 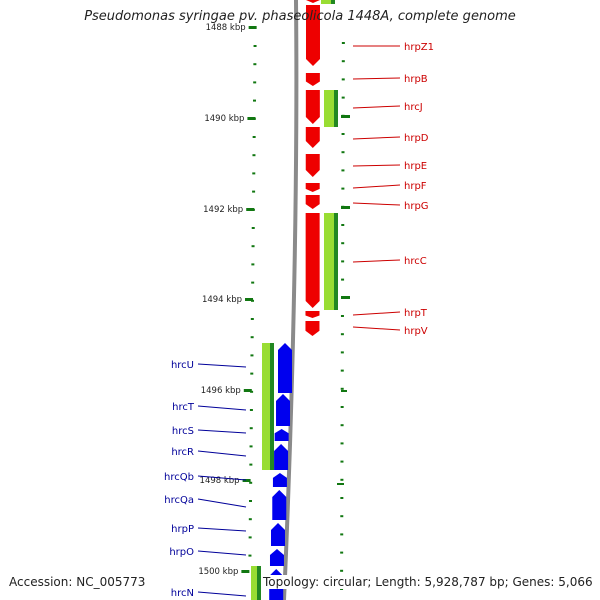 I want to click on green-feature-bottom, so click(x=256, y=583).